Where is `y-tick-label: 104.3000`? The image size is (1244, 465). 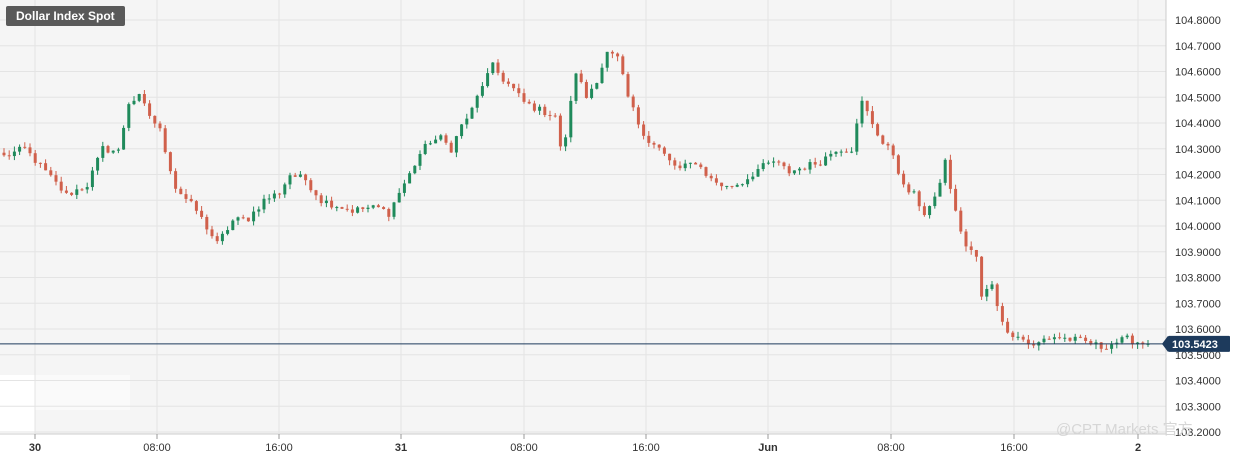
y-tick-label: 104.3000 is located at coordinates (1198, 150).